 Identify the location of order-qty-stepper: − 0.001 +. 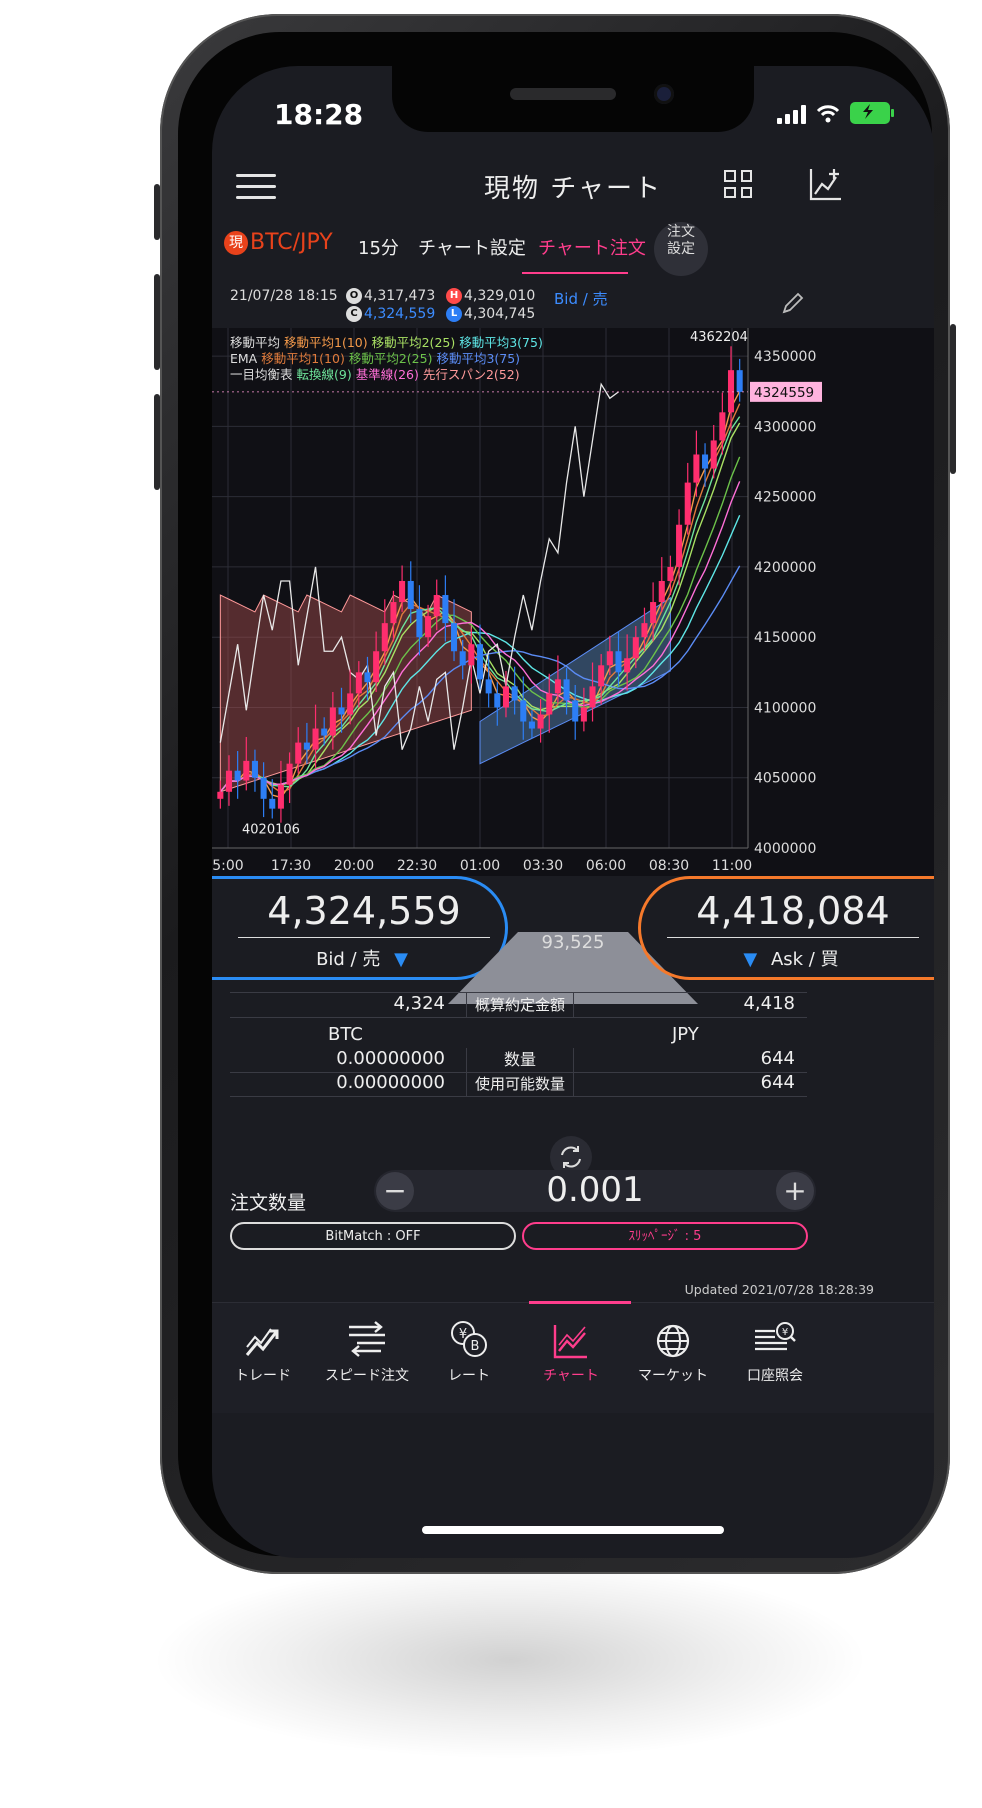
(595, 1191).